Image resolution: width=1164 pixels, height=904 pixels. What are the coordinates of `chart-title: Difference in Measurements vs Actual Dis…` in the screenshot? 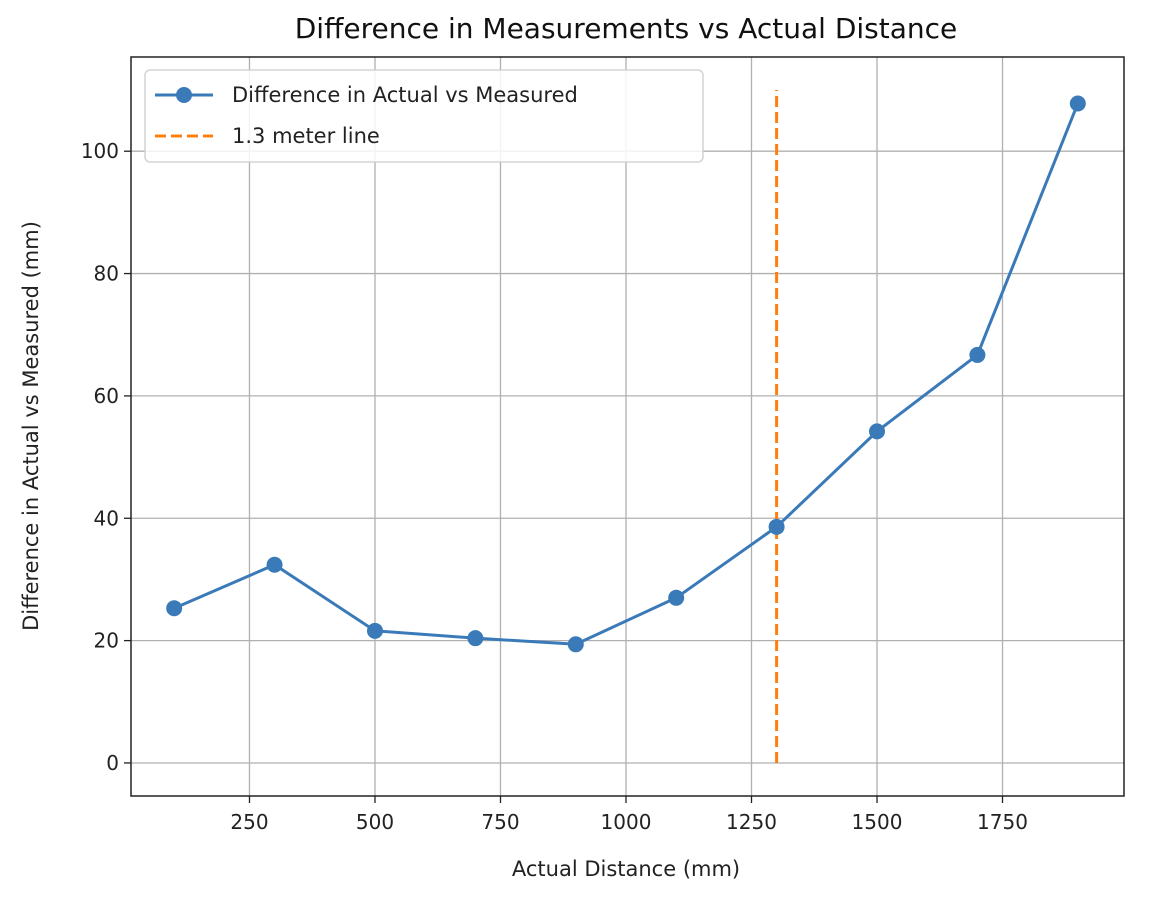 It's located at (626, 28).